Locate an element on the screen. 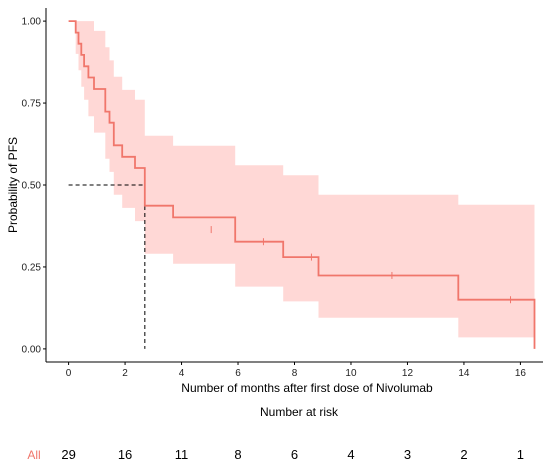 This screenshot has width=550, height=470. median-lines-layer is located at coordinates (107, 266).